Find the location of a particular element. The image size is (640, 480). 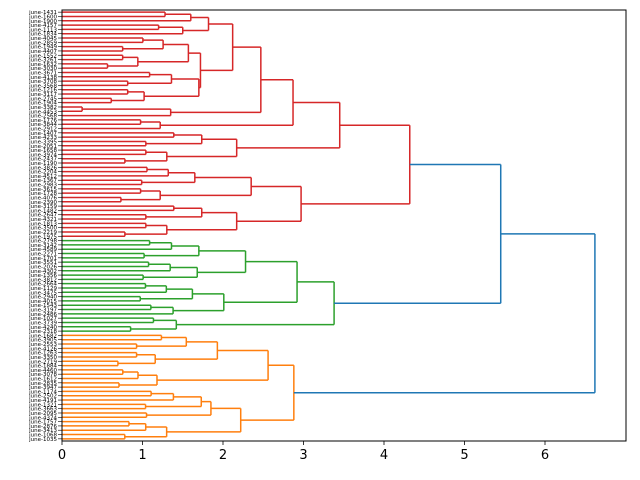

leaf-label: june-1482 is located at coordinates (42, 211).